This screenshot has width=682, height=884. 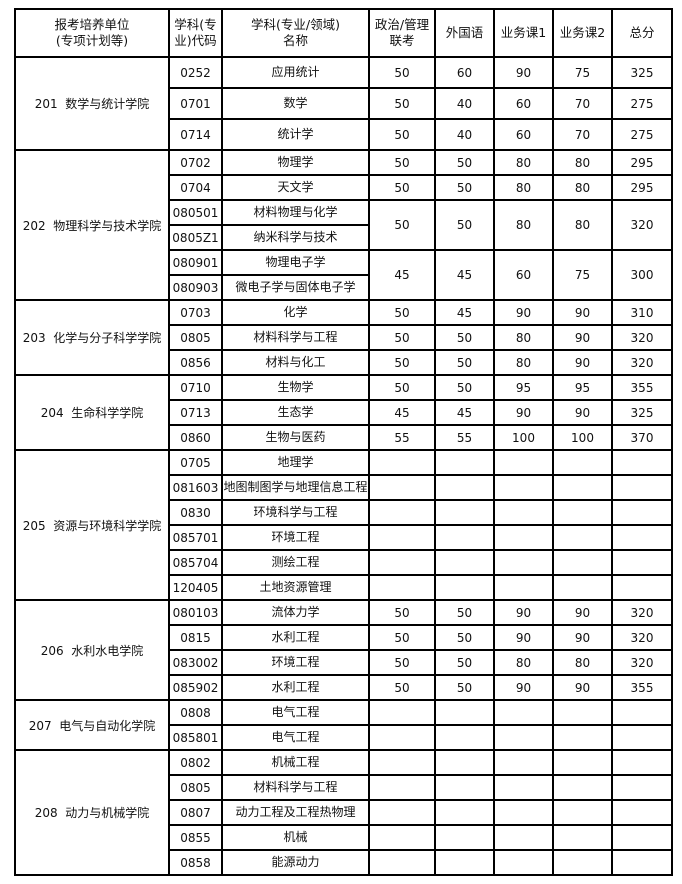 I want to click on total-score: 275, so click(x=642, y=103).